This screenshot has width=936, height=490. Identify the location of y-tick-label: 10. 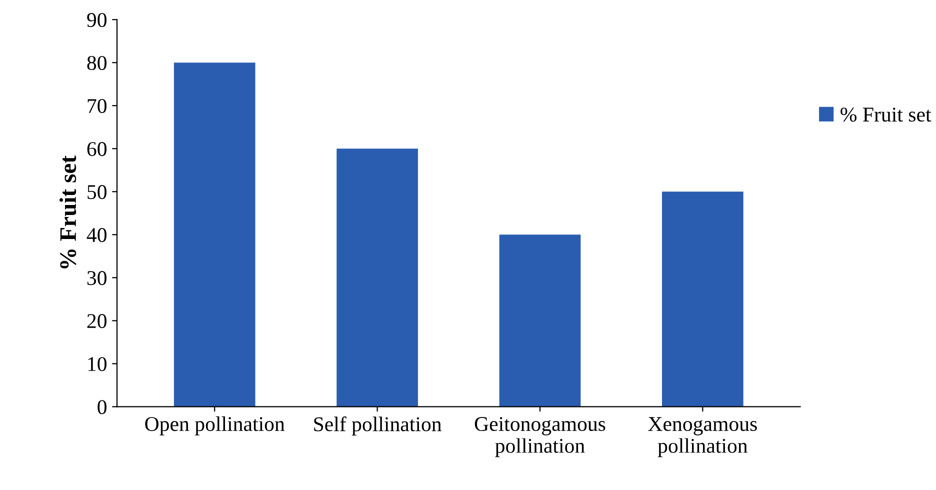
(97, 364).